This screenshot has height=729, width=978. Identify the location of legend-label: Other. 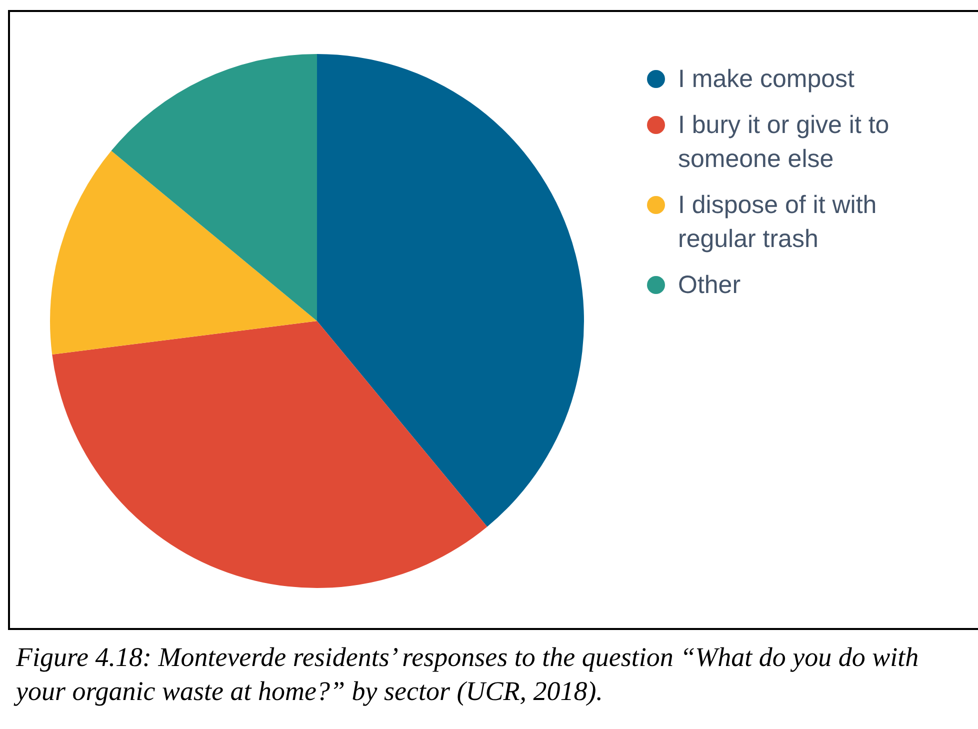
(709, 285).